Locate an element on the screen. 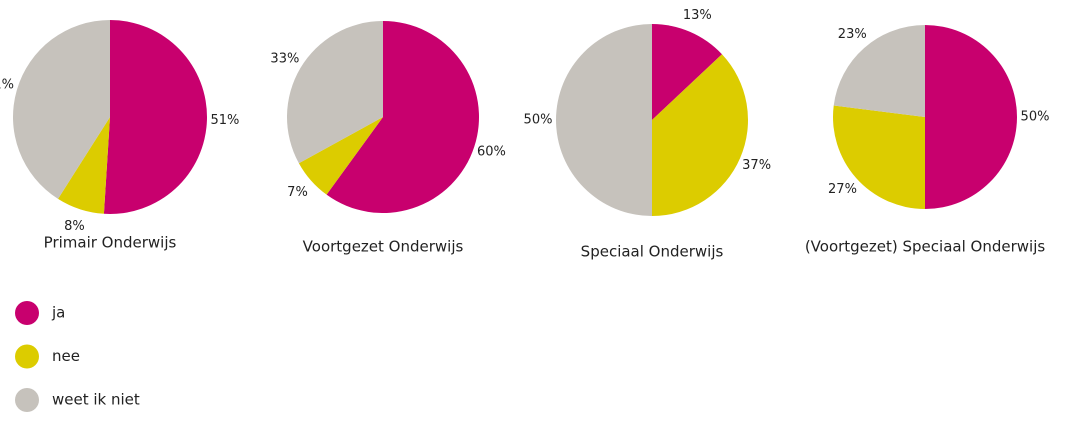 The height and width of the screenshot is (421, 1067). legend-label: weet ik niet is located at coordinates (96, 400).